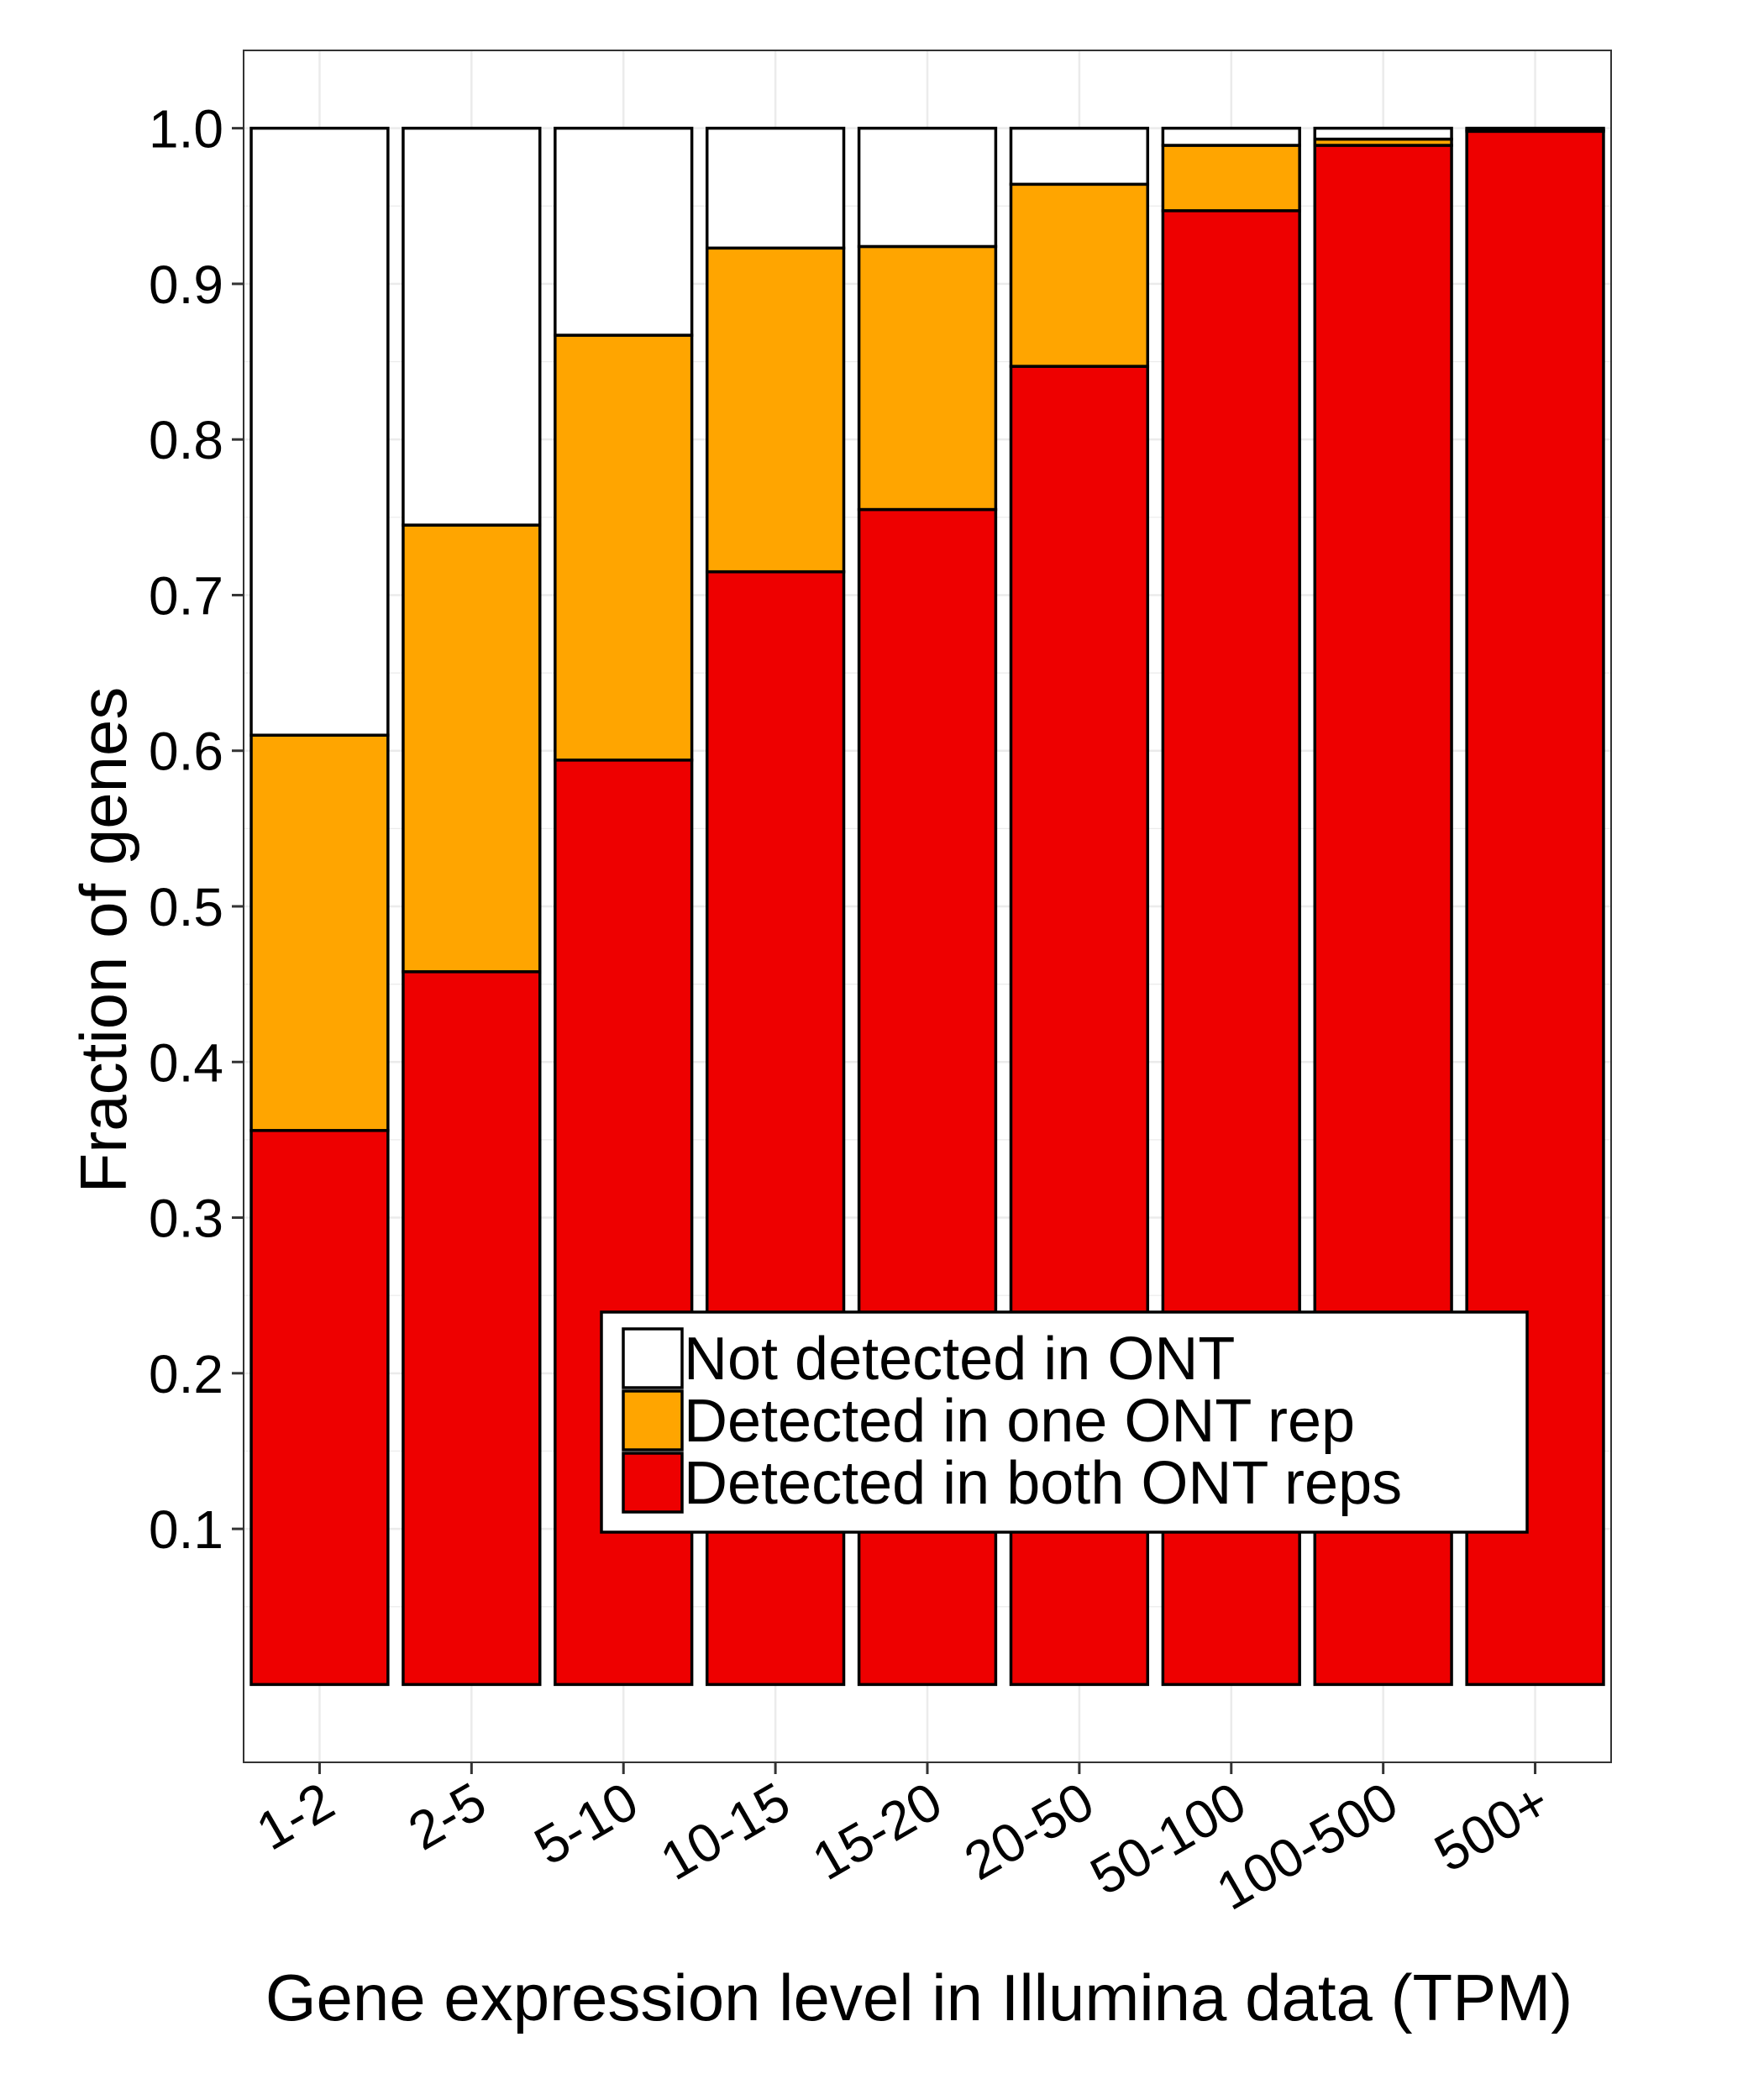 Image resolution: width=1764 pixels, height=2100 pixels. I want to click on x-tick-label: 2-5, so click(447, 1816).